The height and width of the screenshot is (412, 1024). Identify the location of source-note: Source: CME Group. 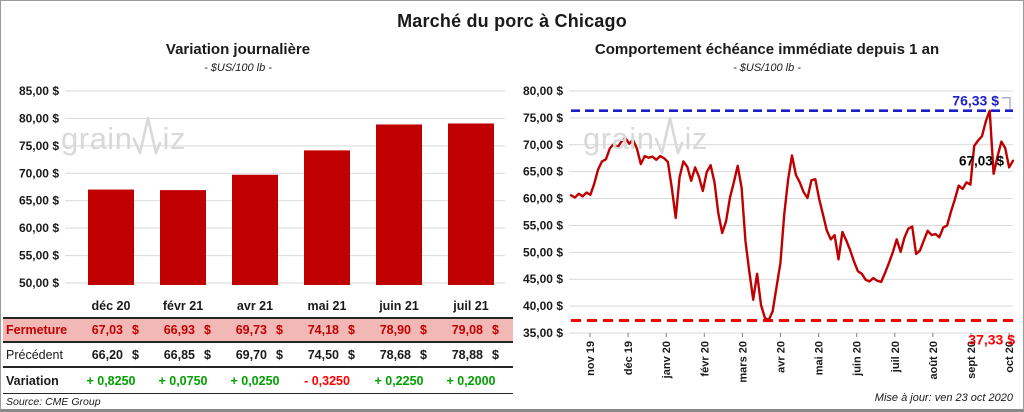
(53, 402).